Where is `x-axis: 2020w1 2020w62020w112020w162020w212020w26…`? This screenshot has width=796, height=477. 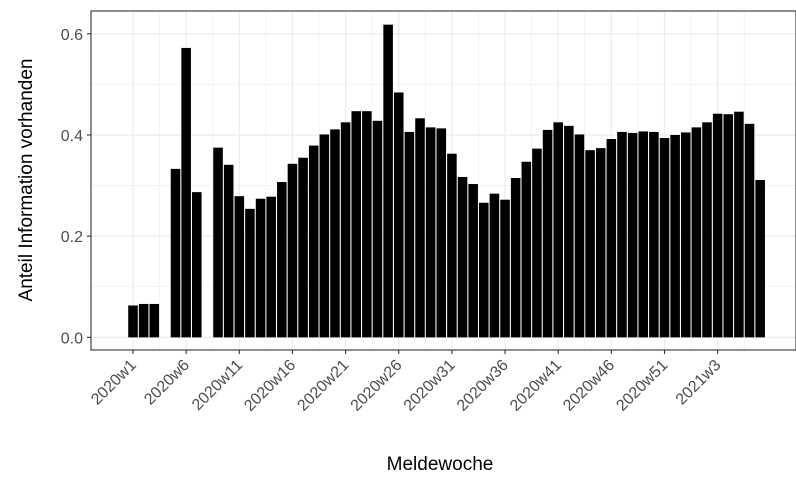
x-axis: 2020w1 2020w62020w112020w162020w212020w26… is located at coordinates (406, 382).